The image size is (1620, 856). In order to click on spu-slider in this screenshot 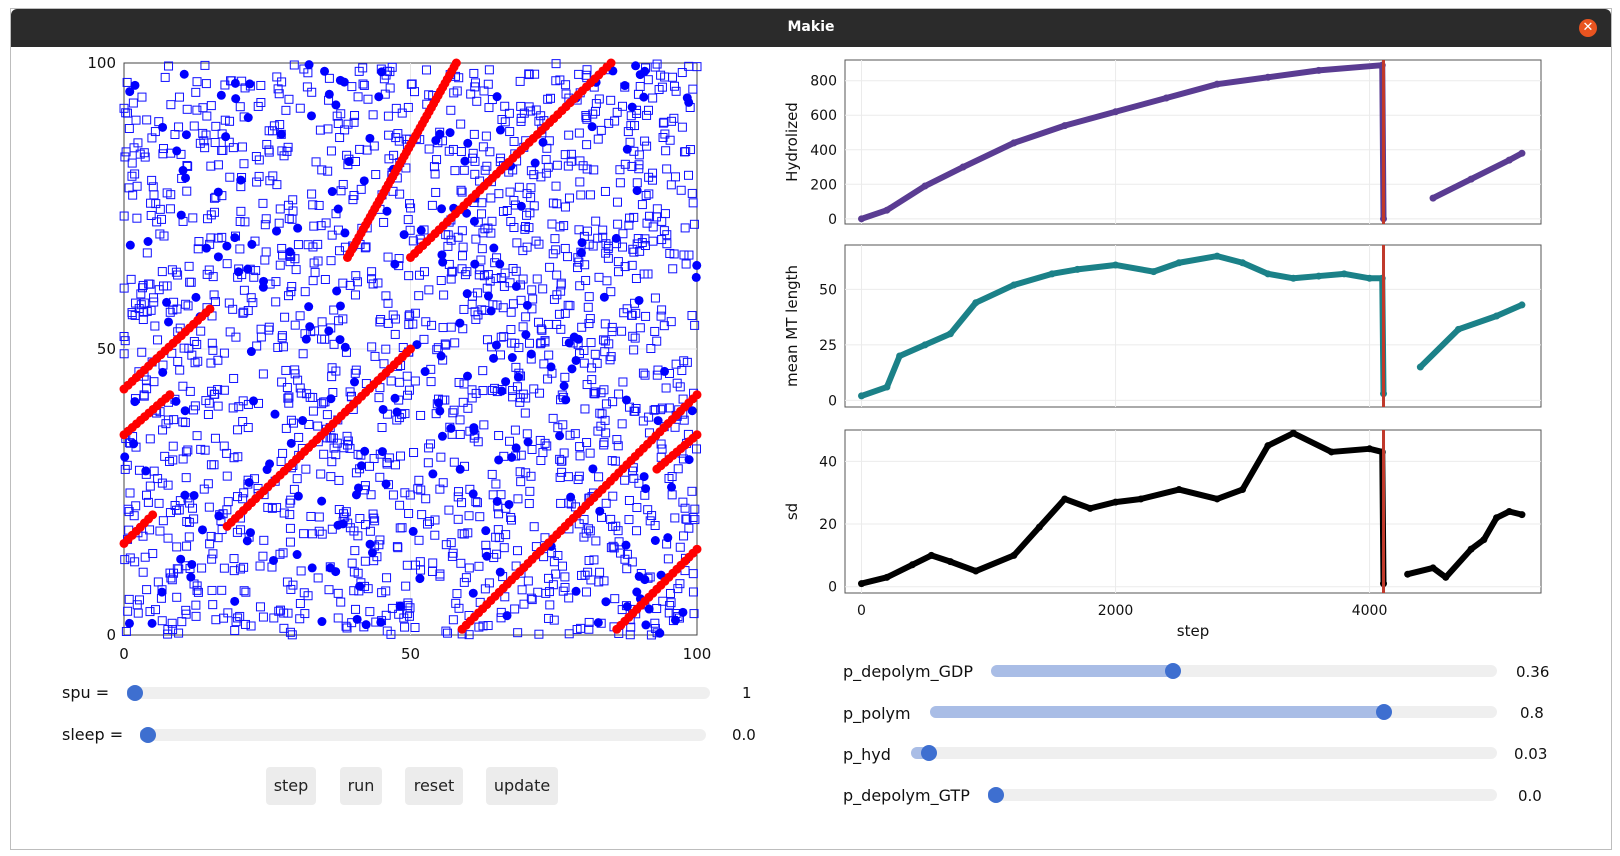, I will do `click(418, 693)`.